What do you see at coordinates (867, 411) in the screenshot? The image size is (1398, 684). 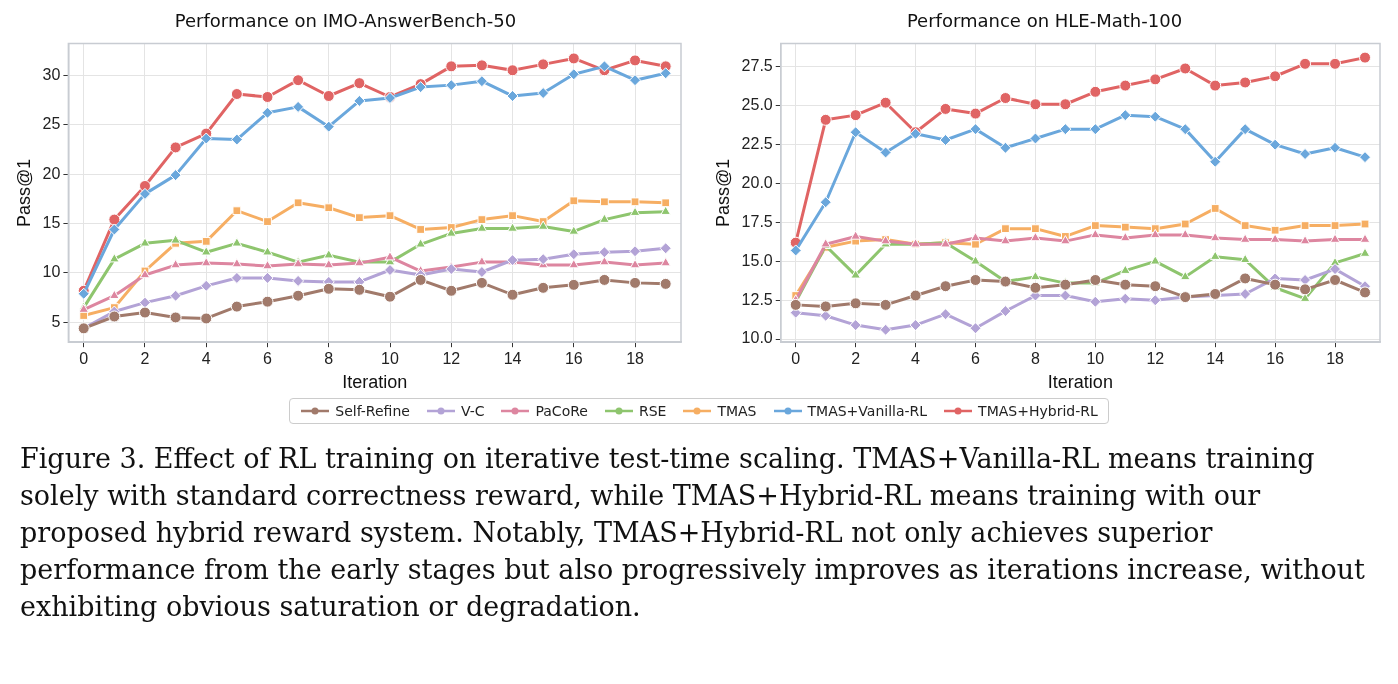 I see `legend-label: TMAS+Vanilla-RL` at bounding box center [867, 411].